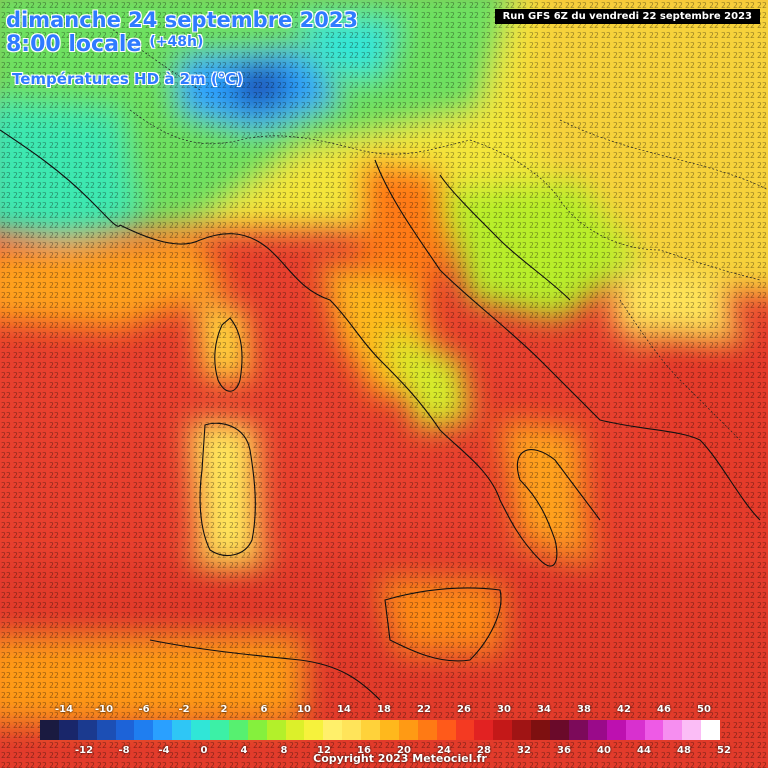 The height and width of the screenshot is (768, 768). Describe the element at coordinates (128, 79) in the screenshot. I see `variable-label: Températures HD à 2m (°C)` at that location.